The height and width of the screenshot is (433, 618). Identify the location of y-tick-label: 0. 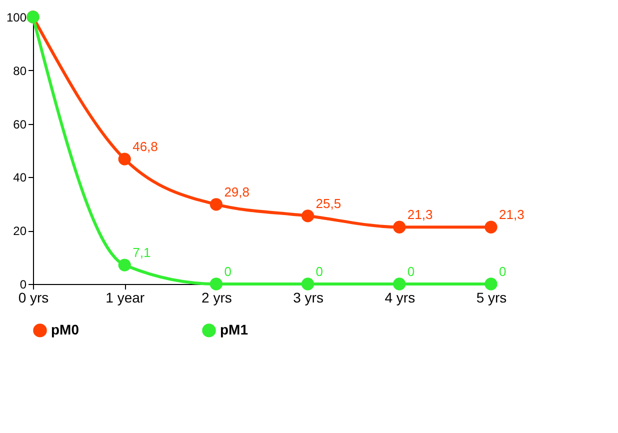
(23, 285).